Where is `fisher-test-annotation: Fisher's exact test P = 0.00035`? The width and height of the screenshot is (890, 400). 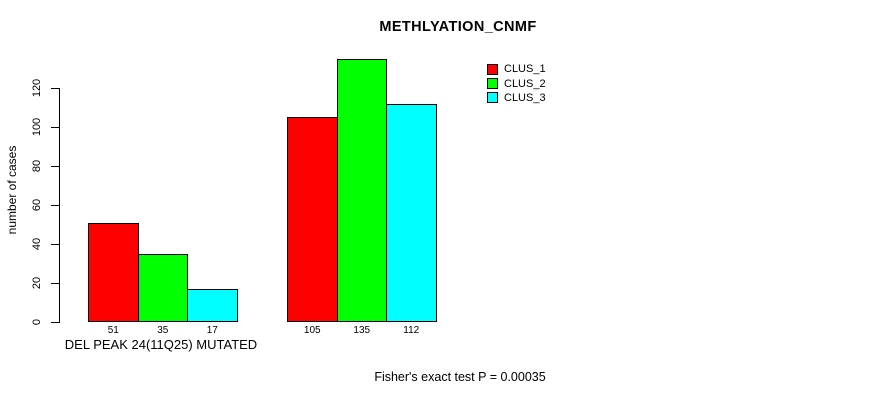 fisher-test-annotation: Fisher's exact test P = 0.00035 is located at coordinates (460, 377).